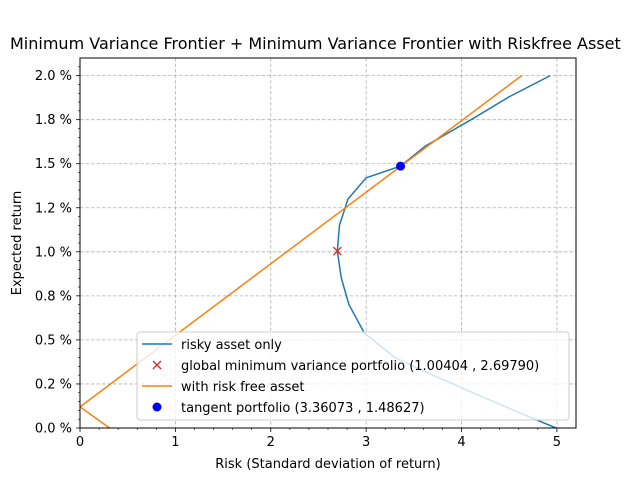  What do you see at coordinates (53, 384) in the screenshot?
I see `y-tick-label: 0.2 %` at bounding box center [53, 384].